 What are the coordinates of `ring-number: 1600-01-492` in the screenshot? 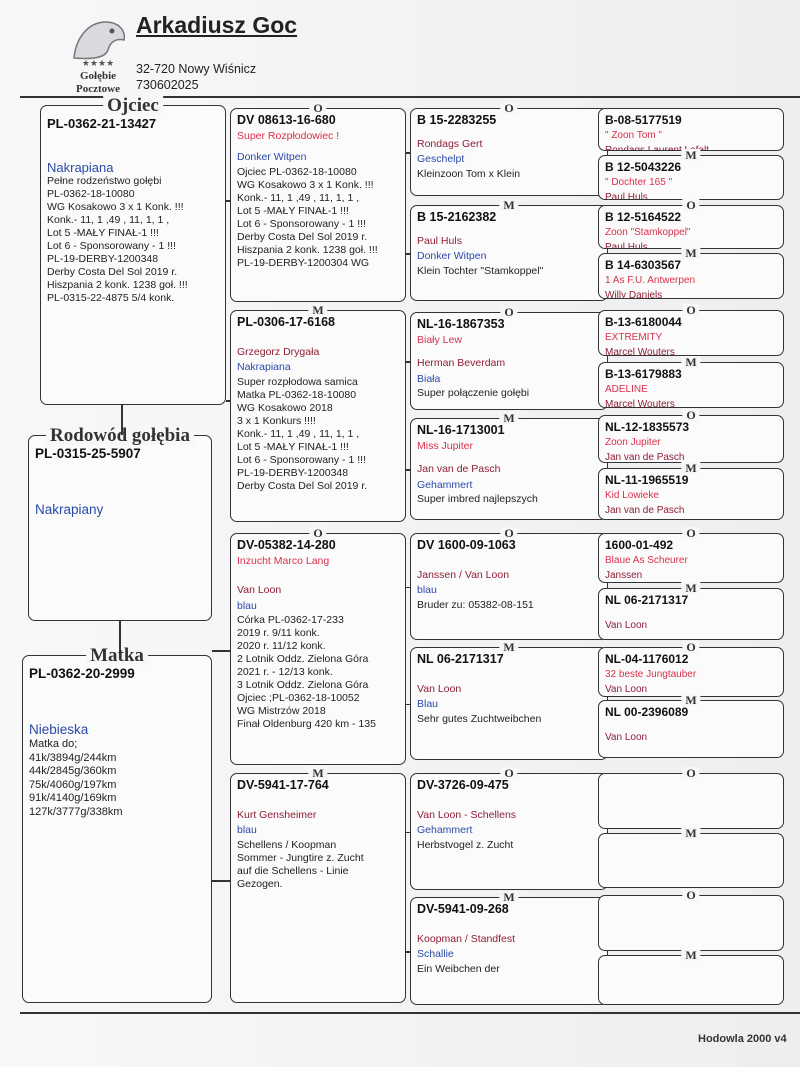 It's located at (639, 545).